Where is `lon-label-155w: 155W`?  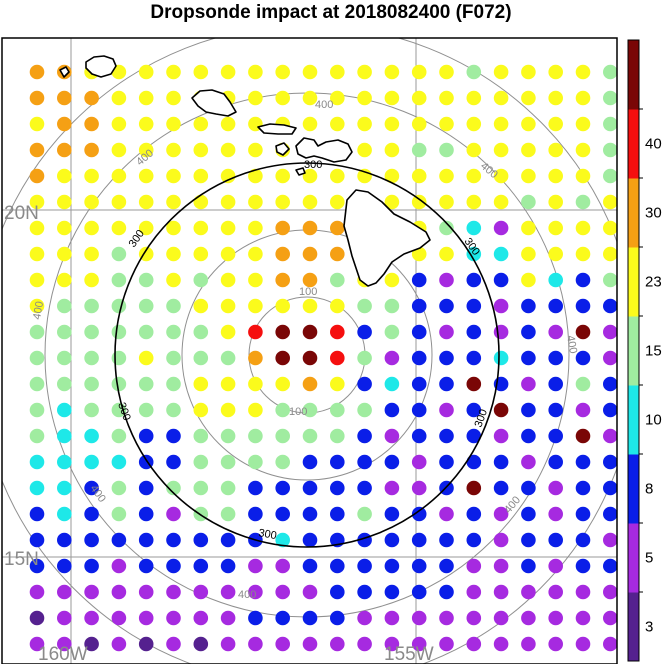
lon-label-155w: 155W is located at coordinates (409, 654).